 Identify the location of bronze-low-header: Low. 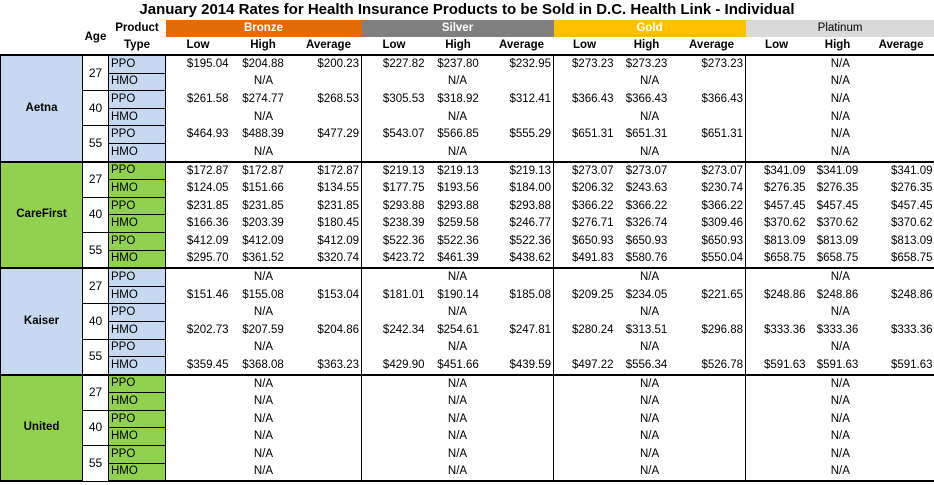
(198, 45).